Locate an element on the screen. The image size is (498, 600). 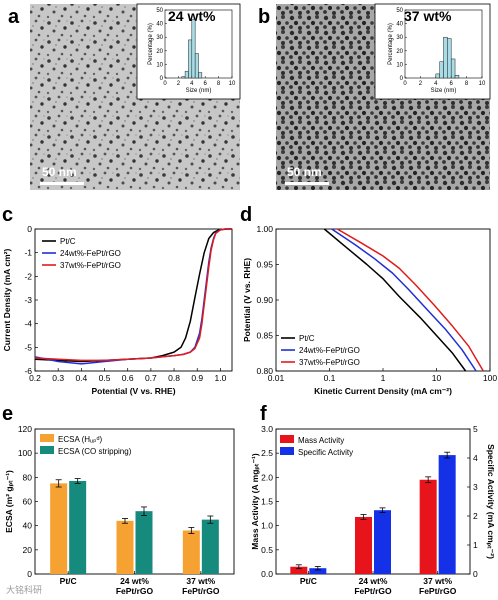
y2-tick-label: 2 is located at coordinates (475, 516).